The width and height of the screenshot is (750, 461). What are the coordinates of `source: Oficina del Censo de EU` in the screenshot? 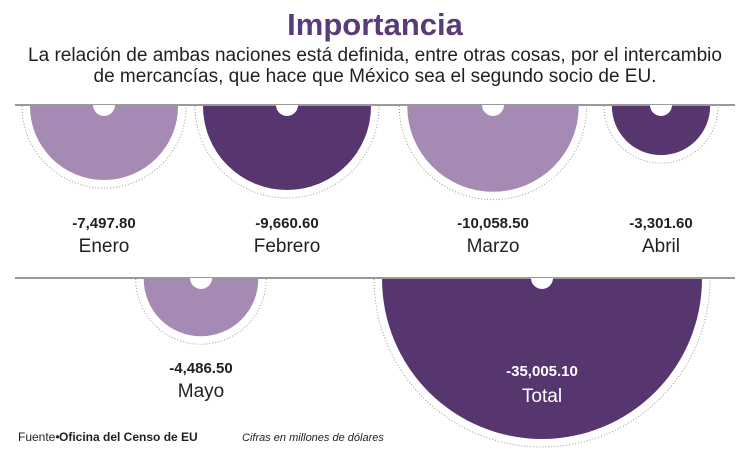 It's located at (128, 437).